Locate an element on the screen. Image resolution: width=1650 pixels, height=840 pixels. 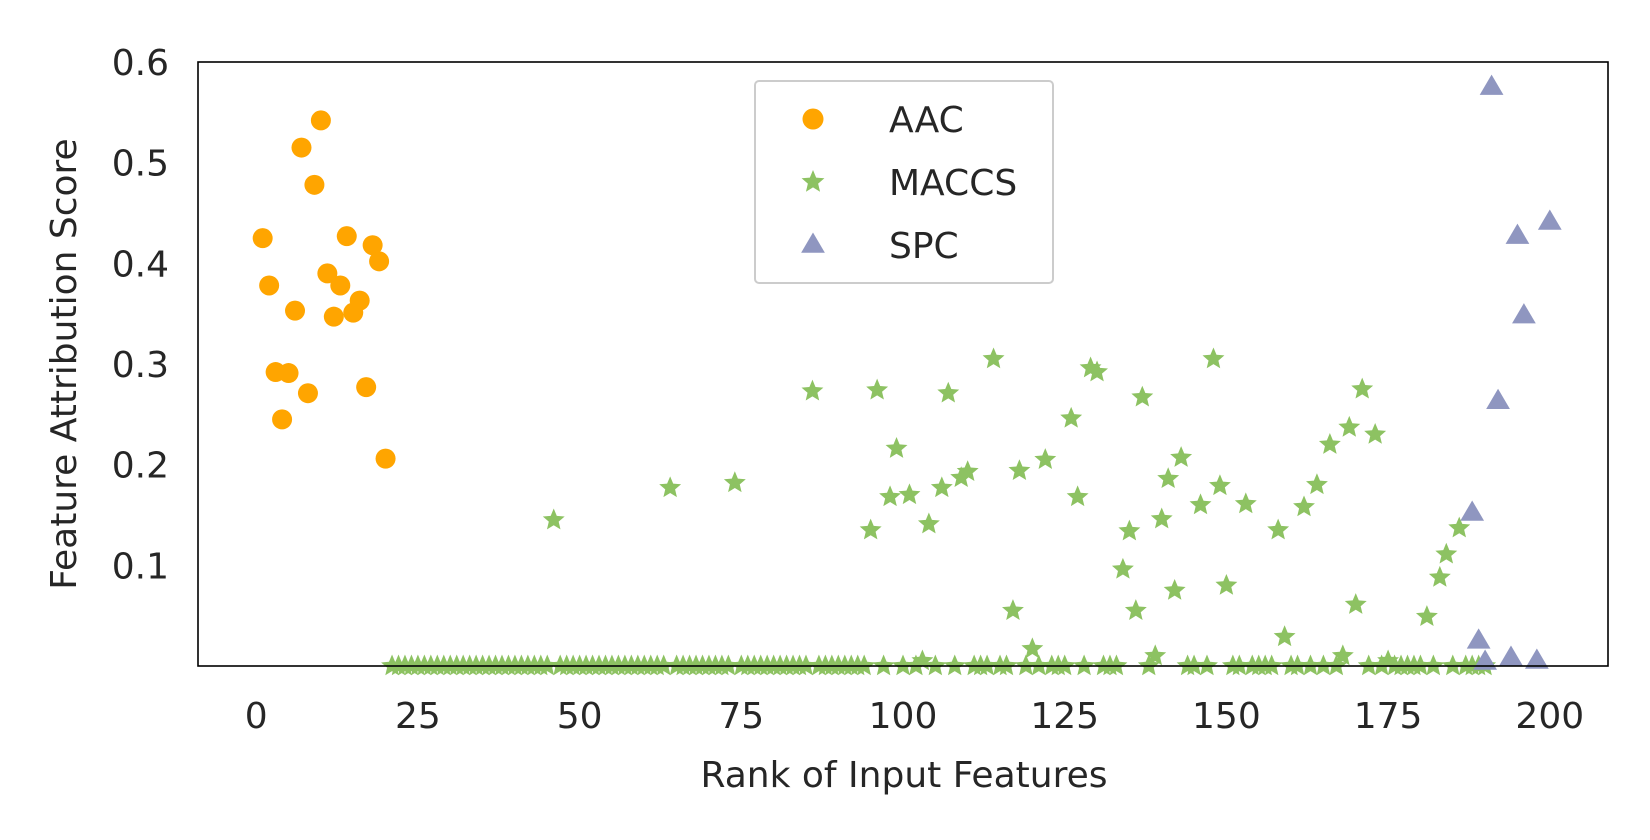
y-tick-label: 0.1 is located at coordinates (140, 566).